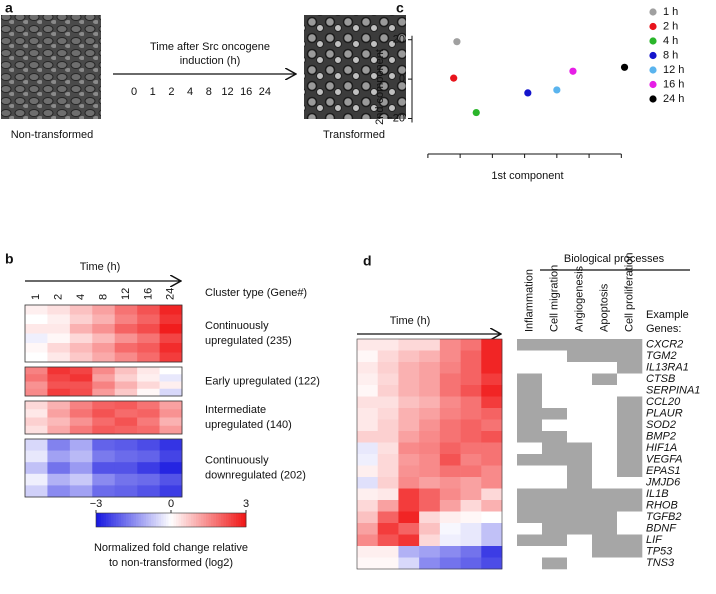  Describe the element at coordinates (153, 92) in the screenshot. I see `timepoint: 1` at that location.